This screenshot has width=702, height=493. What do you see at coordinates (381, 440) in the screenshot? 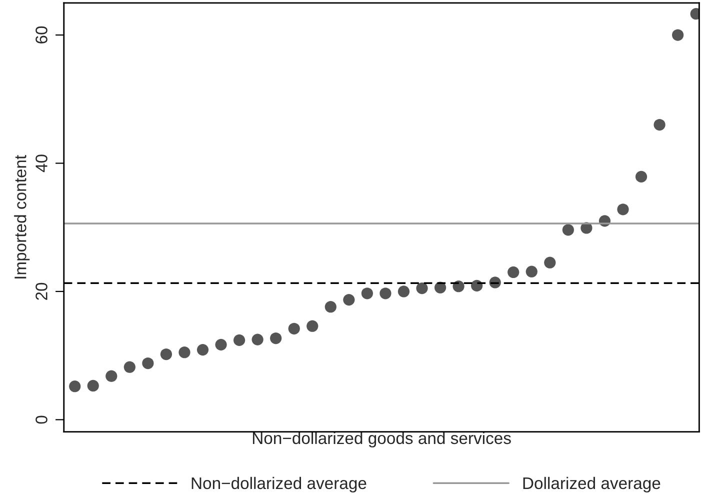
I see `x-axis-title: Non−dollarized goods and services` at bounding box center [381, 440].